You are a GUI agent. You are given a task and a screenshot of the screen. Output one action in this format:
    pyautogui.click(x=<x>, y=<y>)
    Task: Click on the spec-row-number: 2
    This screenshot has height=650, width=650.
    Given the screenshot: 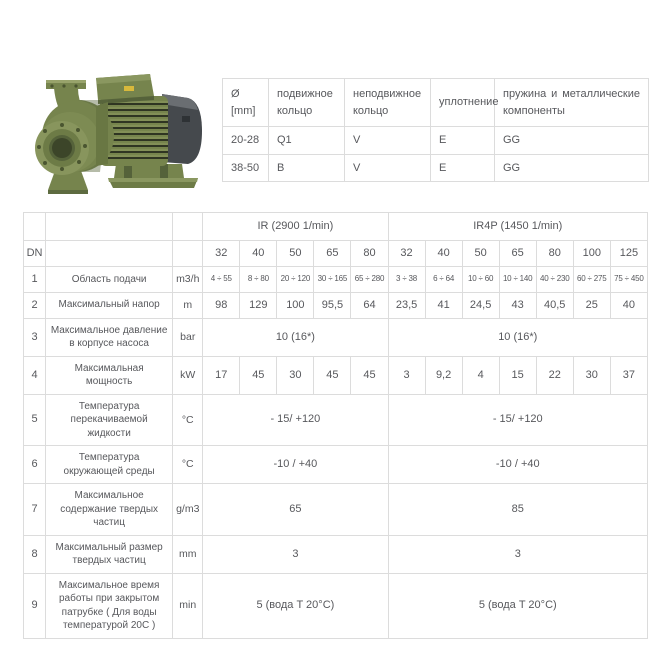 What is the action you would take?
    pyautogui.click(x=34, y=305)
    